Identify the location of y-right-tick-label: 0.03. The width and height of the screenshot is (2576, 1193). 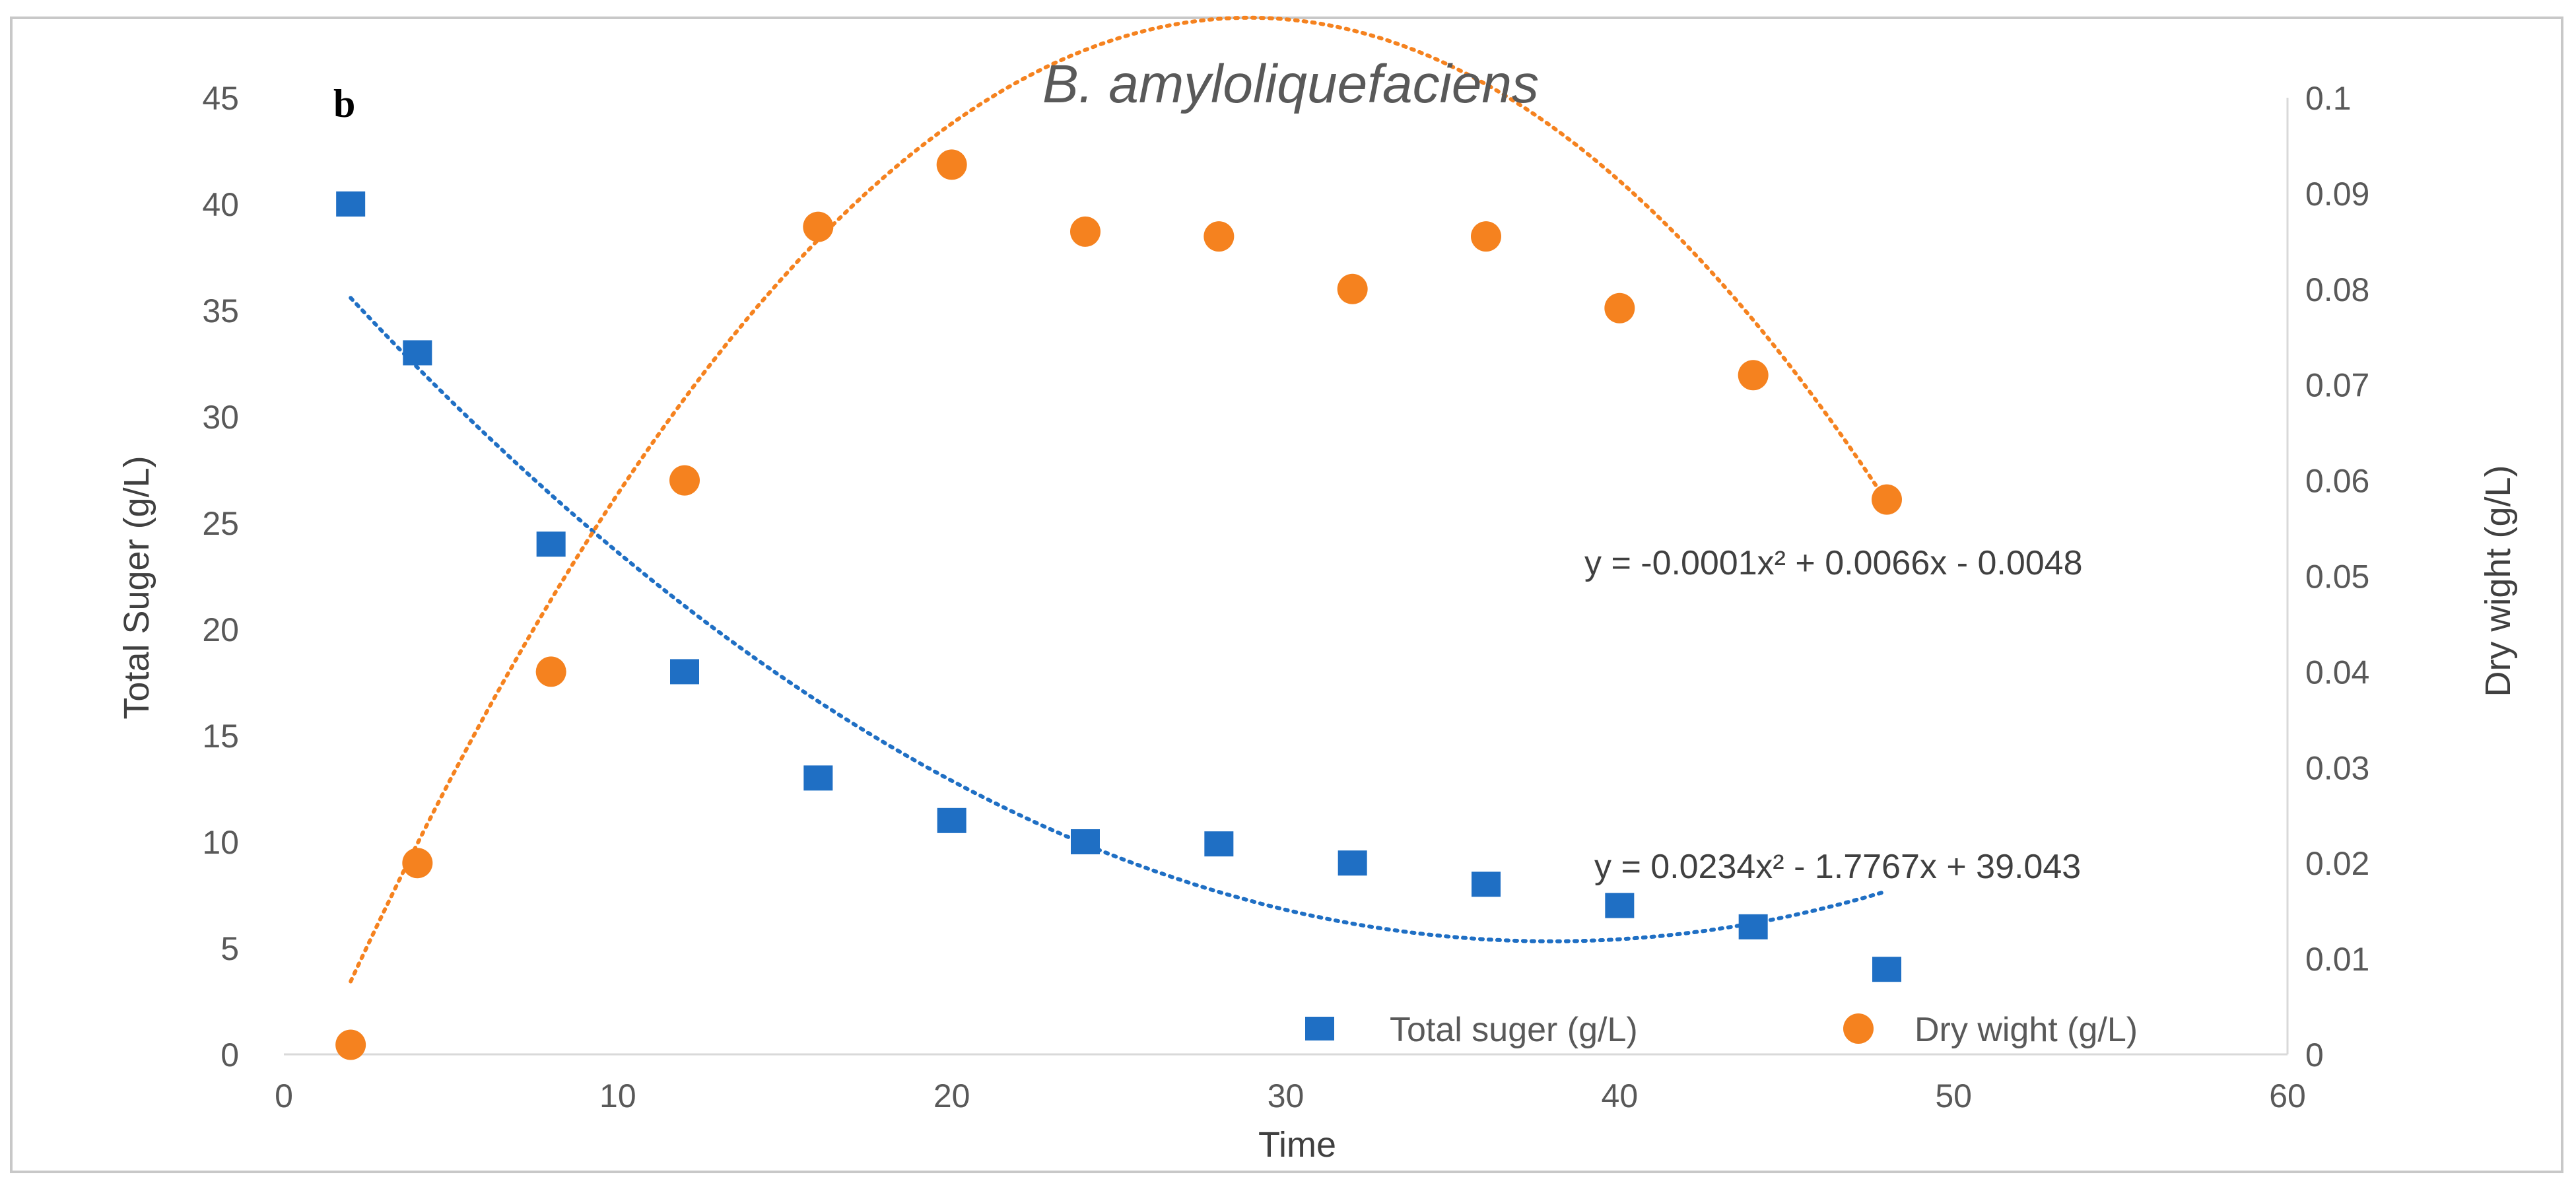
(2337, 767).